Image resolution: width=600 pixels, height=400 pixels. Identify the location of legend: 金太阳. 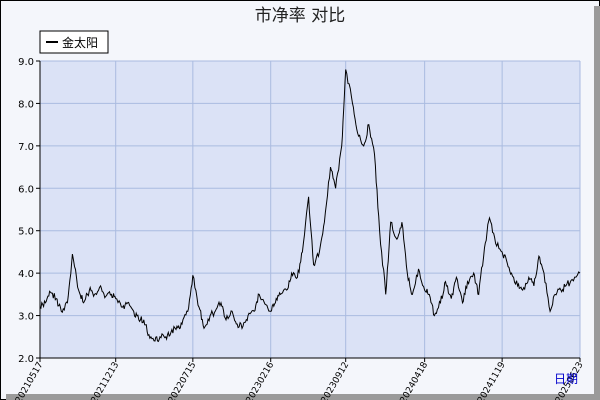
(74, 42).